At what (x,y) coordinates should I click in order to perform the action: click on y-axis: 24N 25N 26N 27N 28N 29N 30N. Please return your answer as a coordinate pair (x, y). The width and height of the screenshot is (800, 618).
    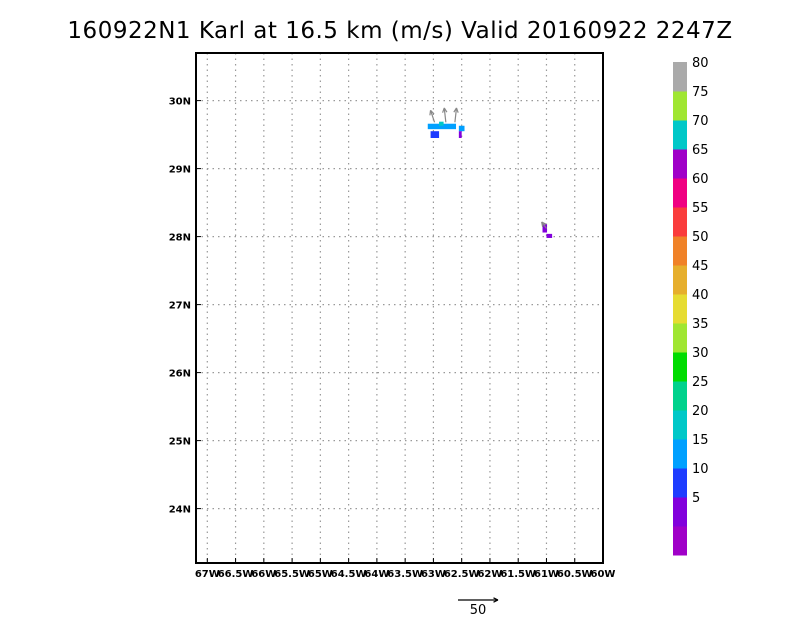
    Looking at the image, I should click on (185, 306).